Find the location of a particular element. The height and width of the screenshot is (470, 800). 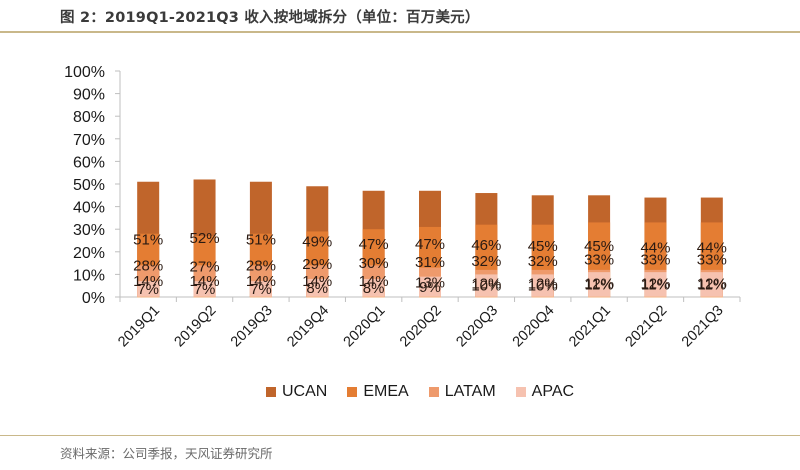

legend: UCAN EMEA LATAM APAC is located at coordinates (420, 392).